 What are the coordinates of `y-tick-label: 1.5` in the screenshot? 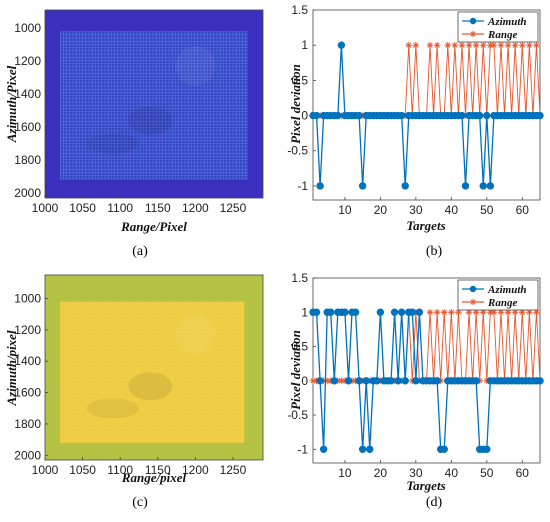 It's located at (299, 10).